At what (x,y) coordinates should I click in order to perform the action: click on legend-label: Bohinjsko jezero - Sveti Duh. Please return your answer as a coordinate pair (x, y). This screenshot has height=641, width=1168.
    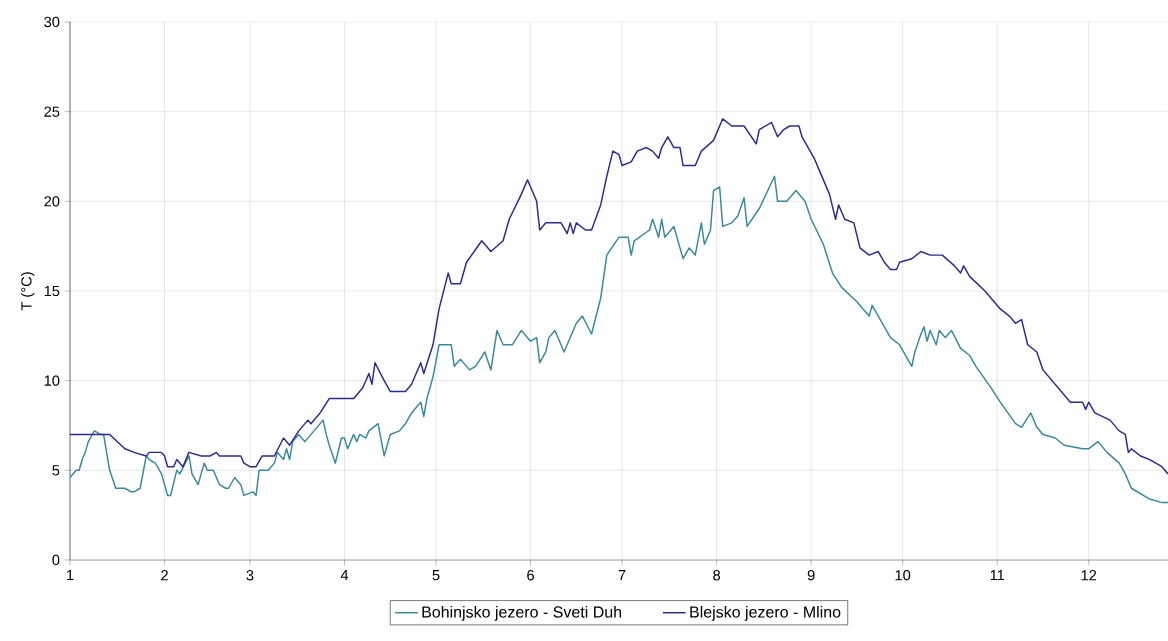
    Looking at the image, I should click on (522, 613).